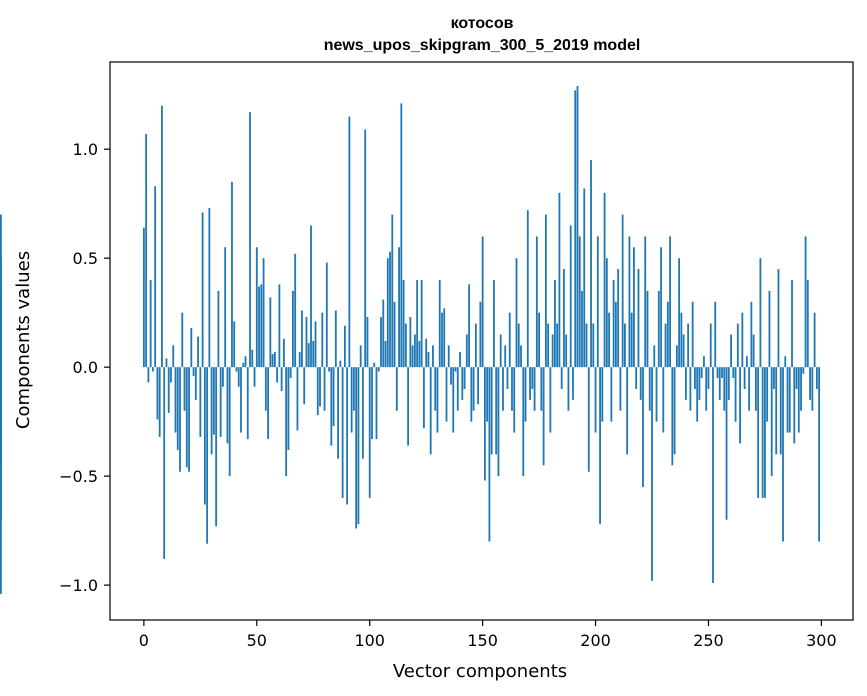  What do you see at coordinates (23, 340) in the screenshot?
I see `y-axis-label: Components values` at bounding box center [23, 340].